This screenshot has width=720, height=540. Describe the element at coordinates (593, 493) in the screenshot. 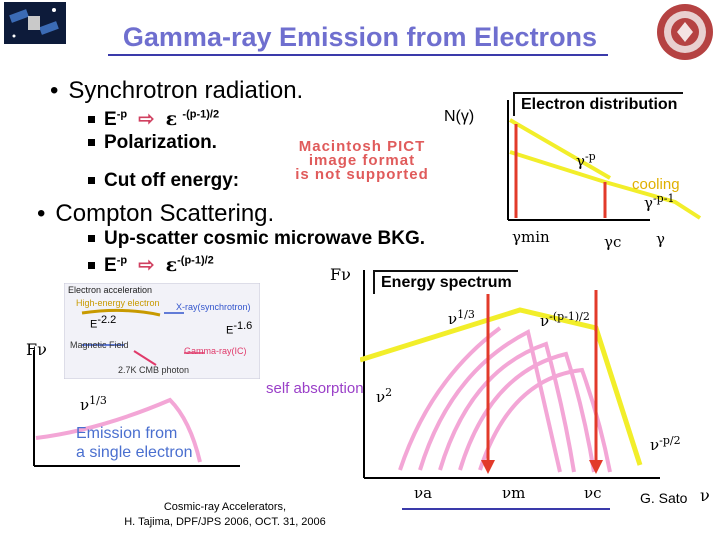

I see `nu-c-label: νc` at that location.